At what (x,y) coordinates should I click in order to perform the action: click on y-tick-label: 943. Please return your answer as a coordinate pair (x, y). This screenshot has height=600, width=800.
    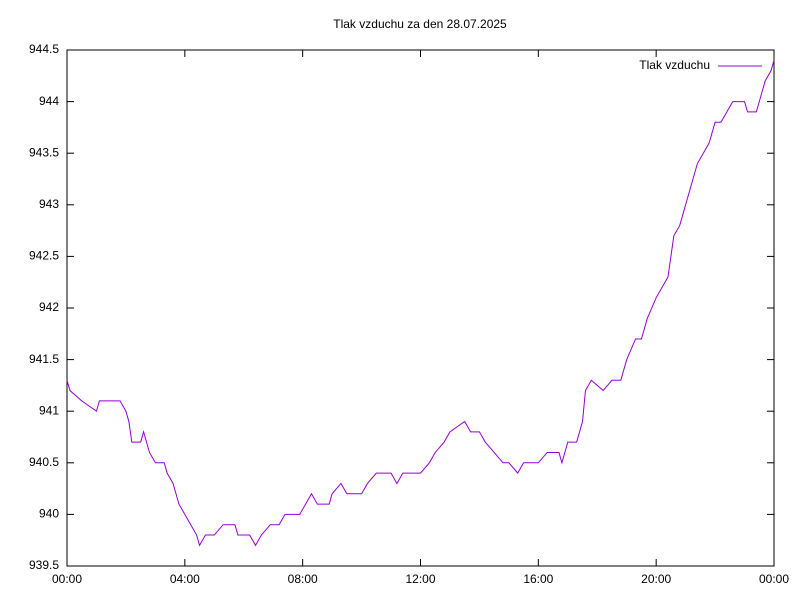
    Looking at the image, I should click on (49, 204).